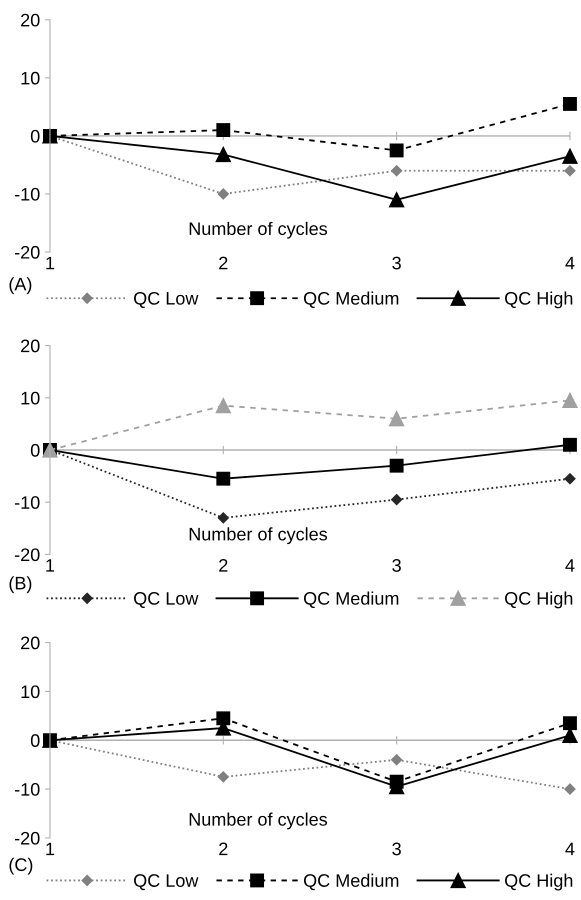 Image resolution: width=581 pixels, height=900 pixels. What do you see at coordinates (20, 285) in the screenshot?
I see `text: (A)` at bounding box center [20, 285].